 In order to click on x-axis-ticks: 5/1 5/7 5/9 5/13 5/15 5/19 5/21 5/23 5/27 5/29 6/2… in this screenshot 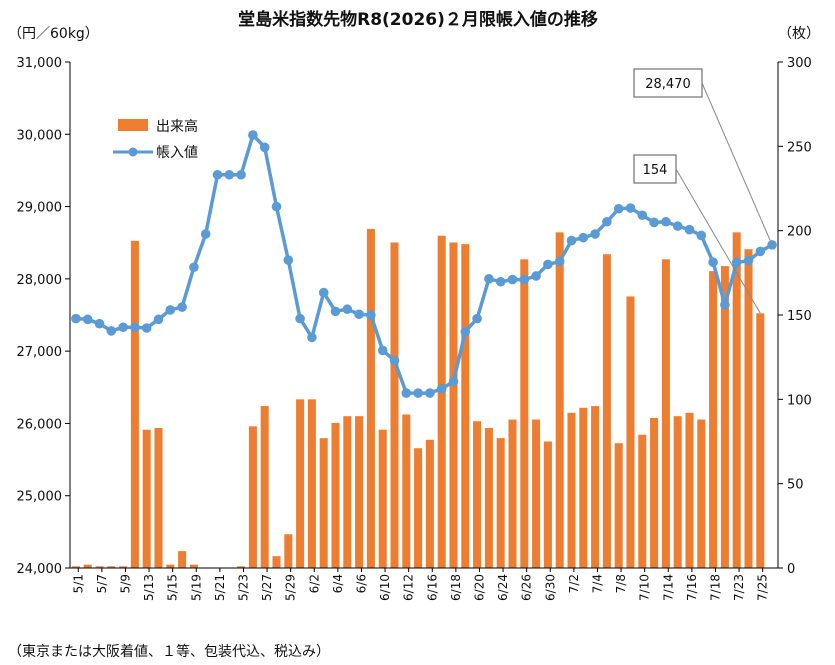, I will do `click(420, 584)`.